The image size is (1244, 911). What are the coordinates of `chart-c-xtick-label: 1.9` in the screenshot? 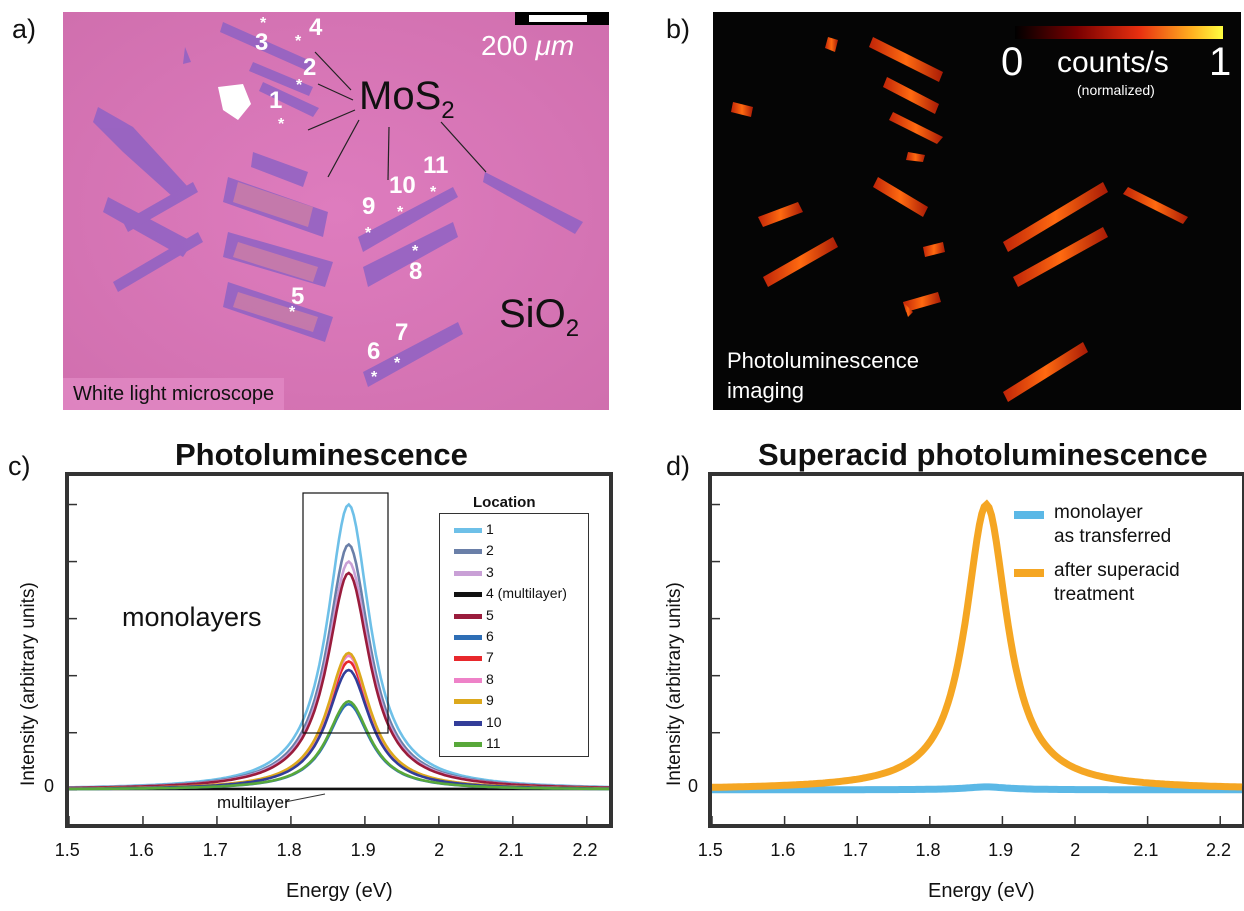 It's located at (363, 850).